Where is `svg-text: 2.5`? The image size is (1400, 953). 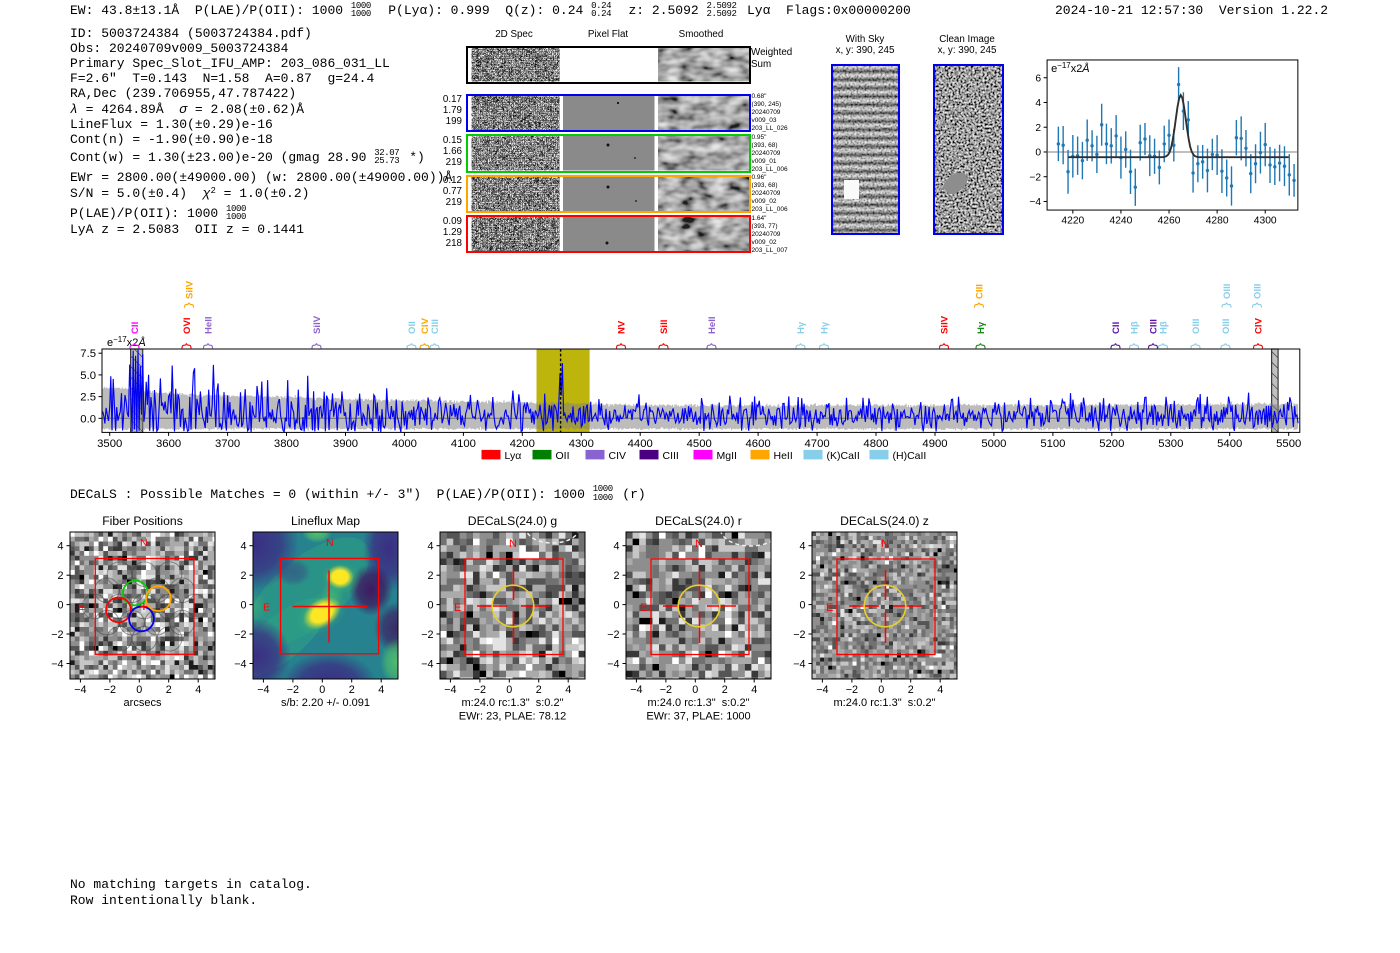 svg-text: 2.5 is located at coordinates (88, 397).